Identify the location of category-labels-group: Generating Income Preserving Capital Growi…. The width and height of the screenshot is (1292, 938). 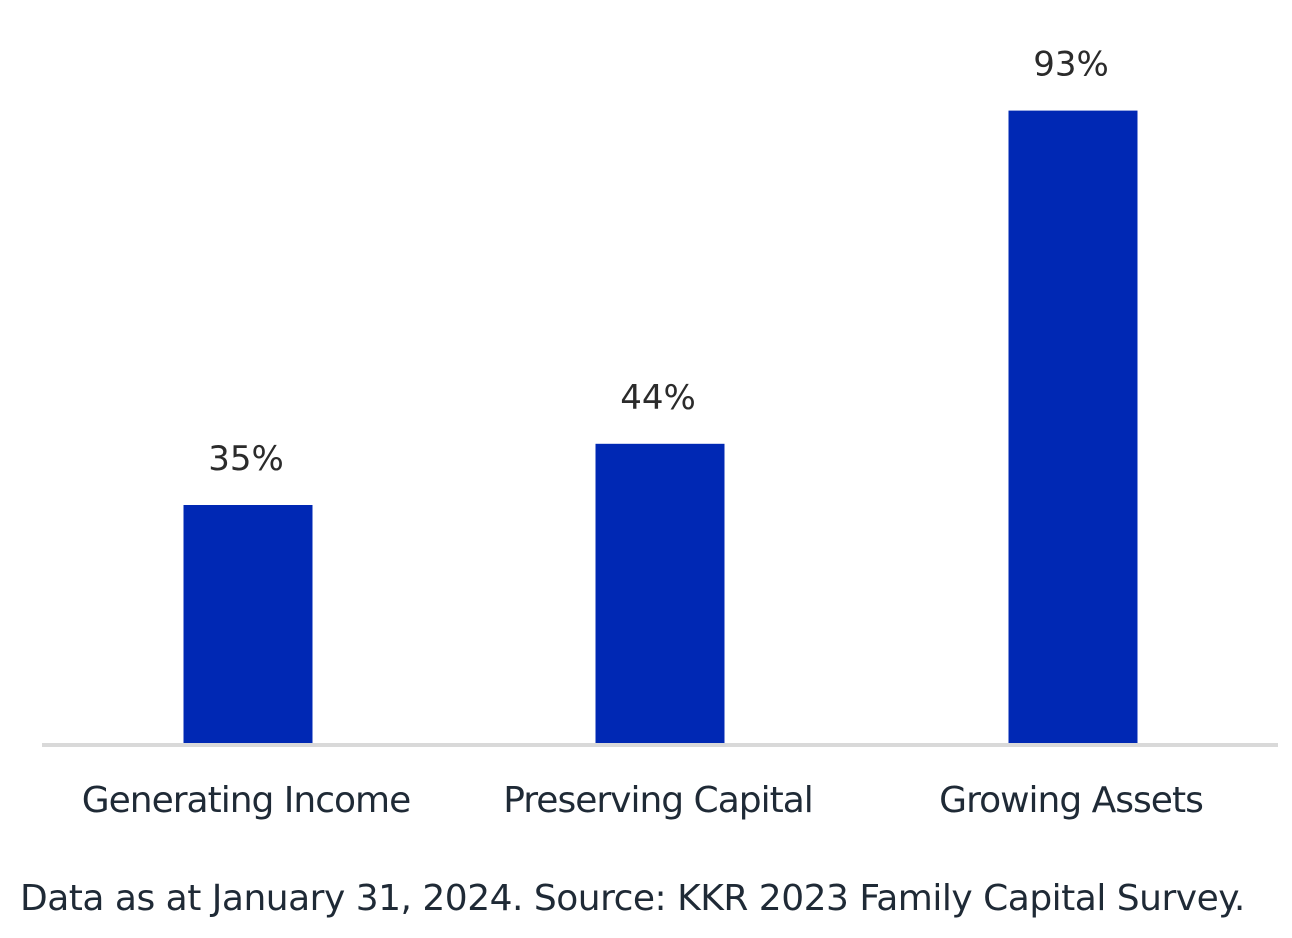
(643, 800).